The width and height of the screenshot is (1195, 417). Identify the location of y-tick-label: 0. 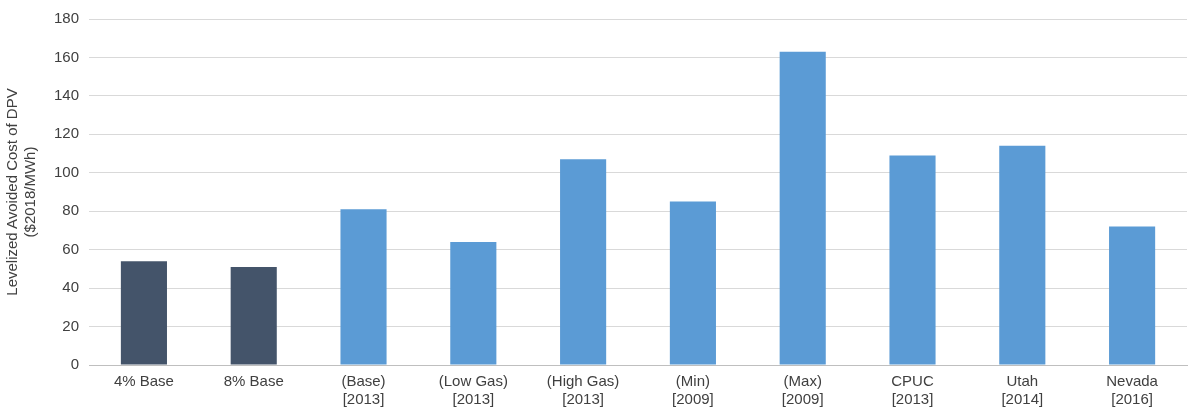
(75, 364).